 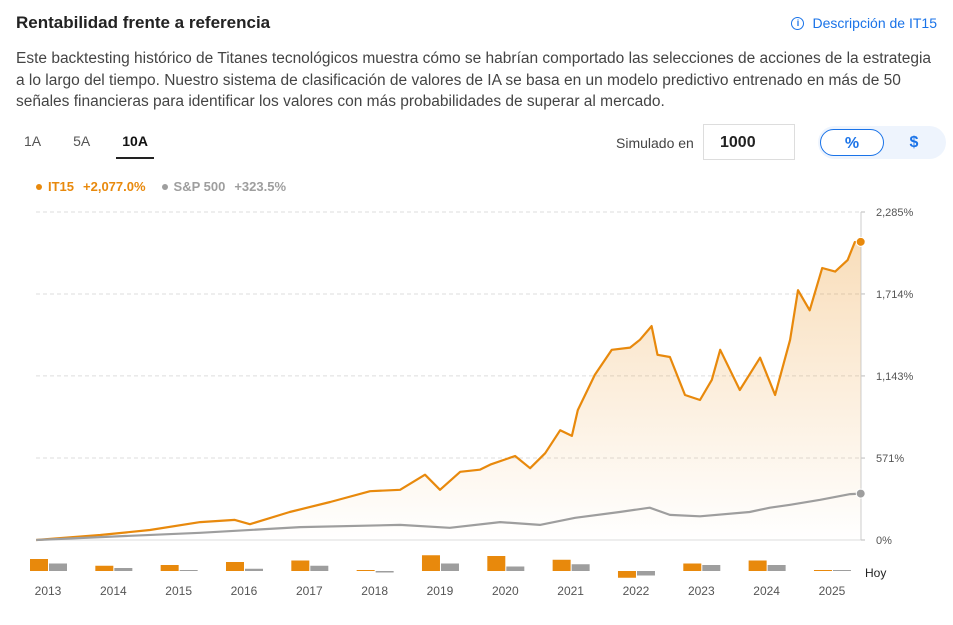 I want to click on legend-name-sp500: S&P 500, so click(x=199, y=186).